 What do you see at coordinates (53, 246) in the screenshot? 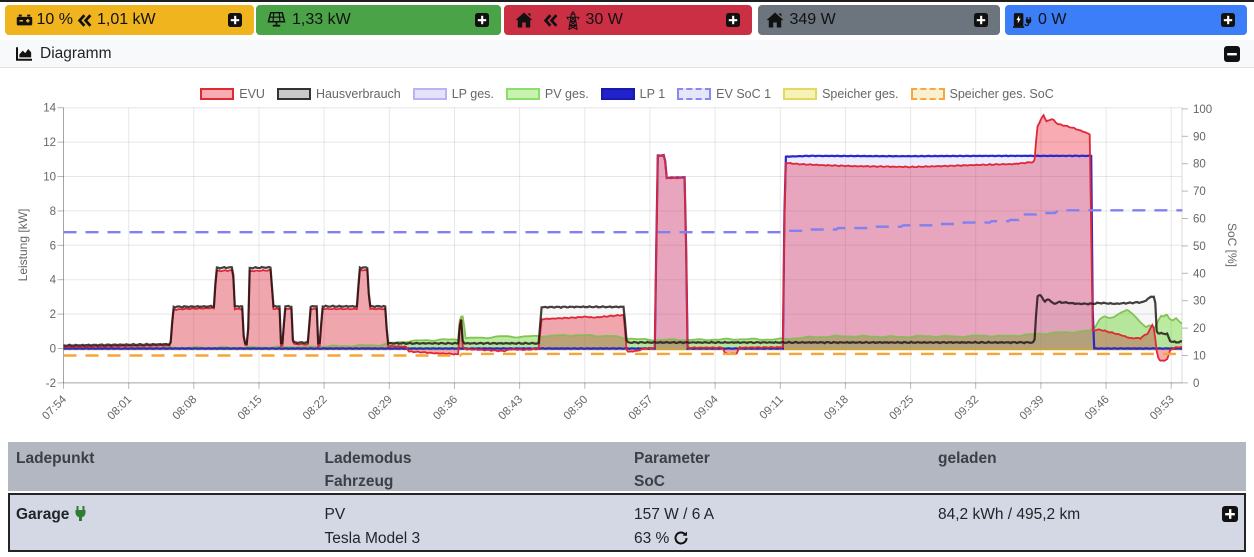
I see `svg-text: 6` at bounding box center [53, 246].